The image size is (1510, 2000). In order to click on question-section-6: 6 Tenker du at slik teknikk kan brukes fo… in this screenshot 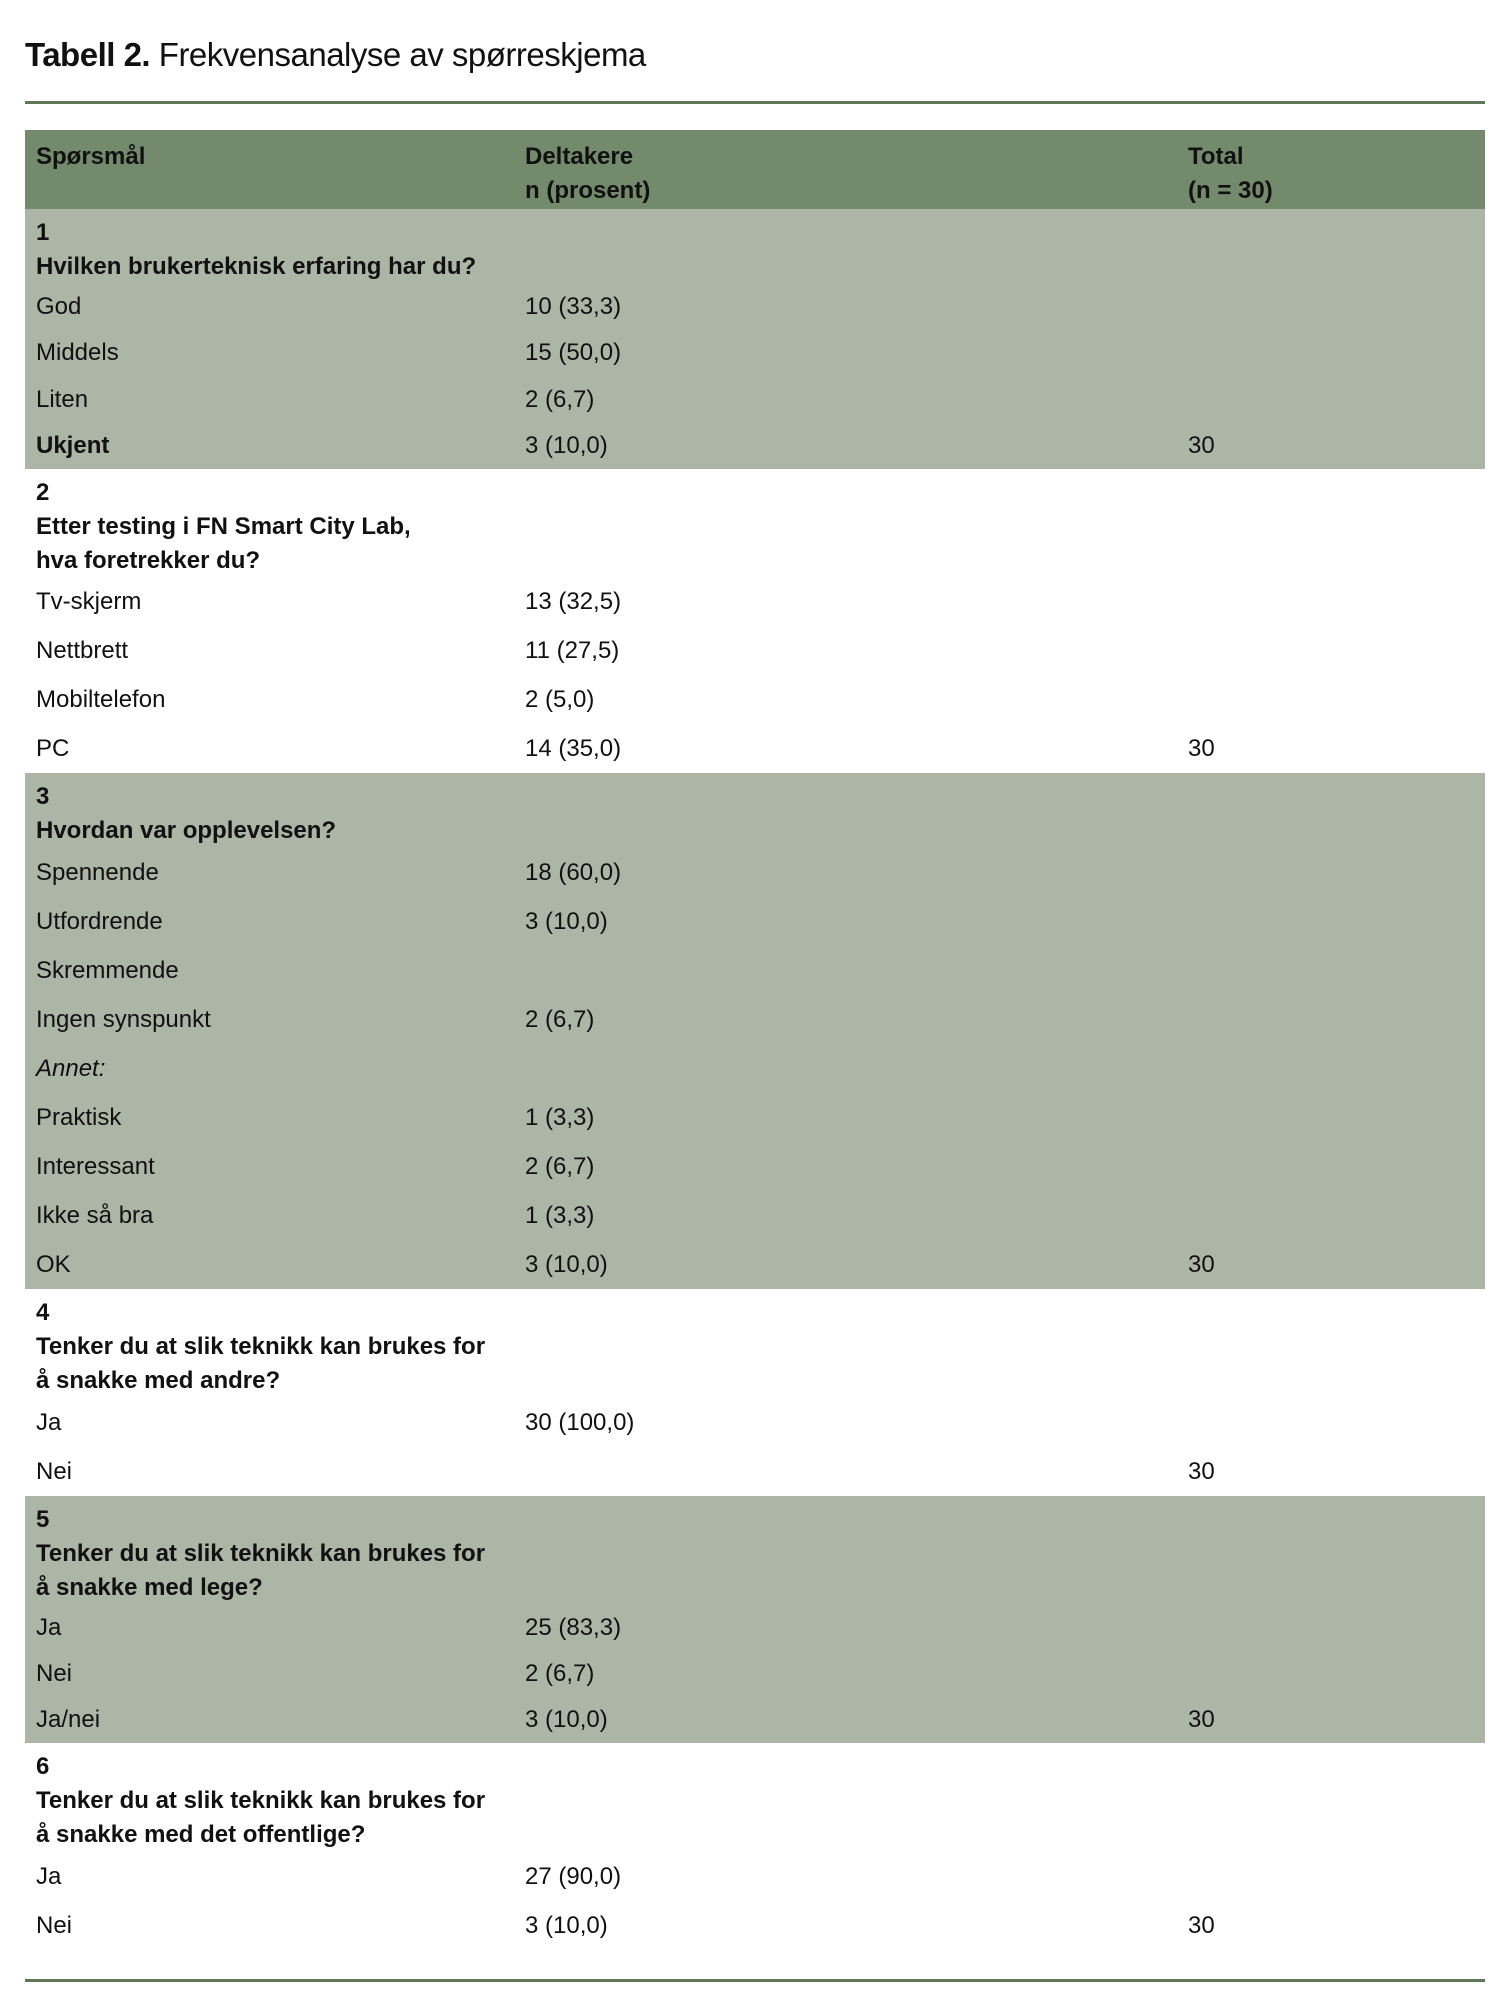, I will do `click(755, 1847)`.